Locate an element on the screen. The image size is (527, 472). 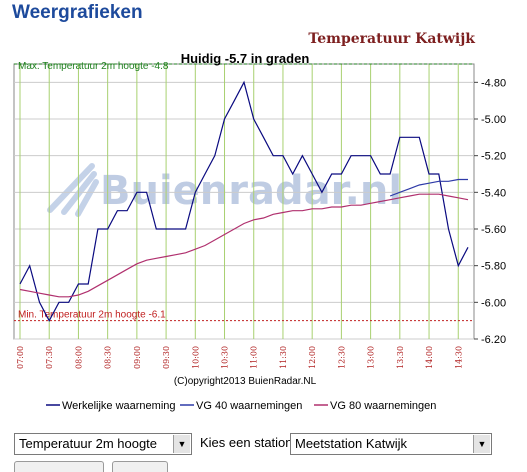
x-tick-label: 13:00 is located at coordinates (371, 357).